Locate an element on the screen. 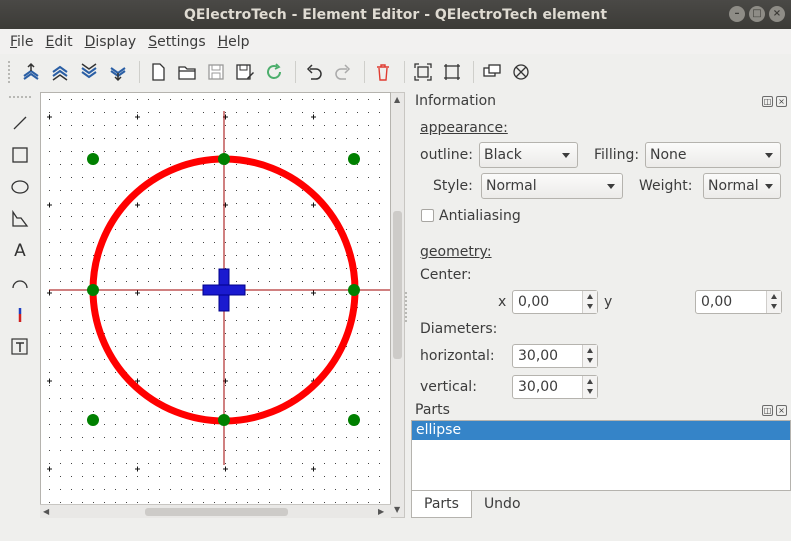  menu-edit: Edit is located at coordinates (58, 42).